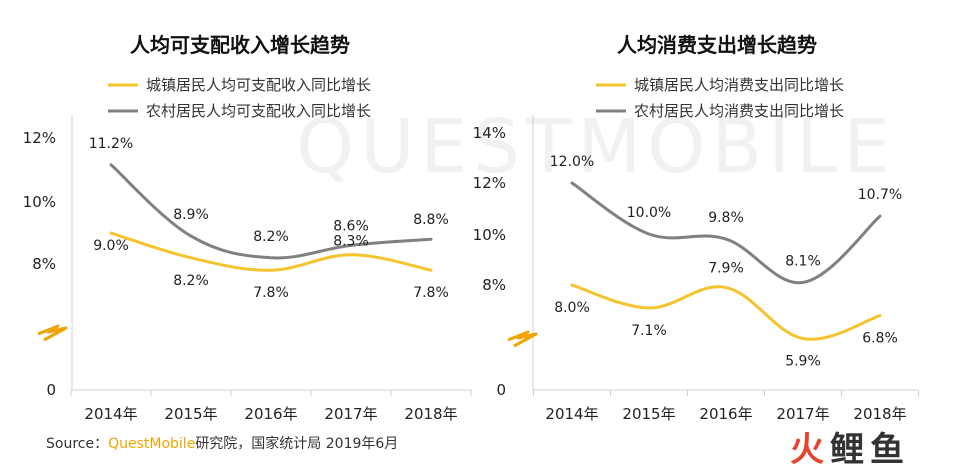 This screenshot has height=471, width=960. Describe the element at coordinates (880, 339) in the screenshot. I see `data-label: 6.8%` at that location.